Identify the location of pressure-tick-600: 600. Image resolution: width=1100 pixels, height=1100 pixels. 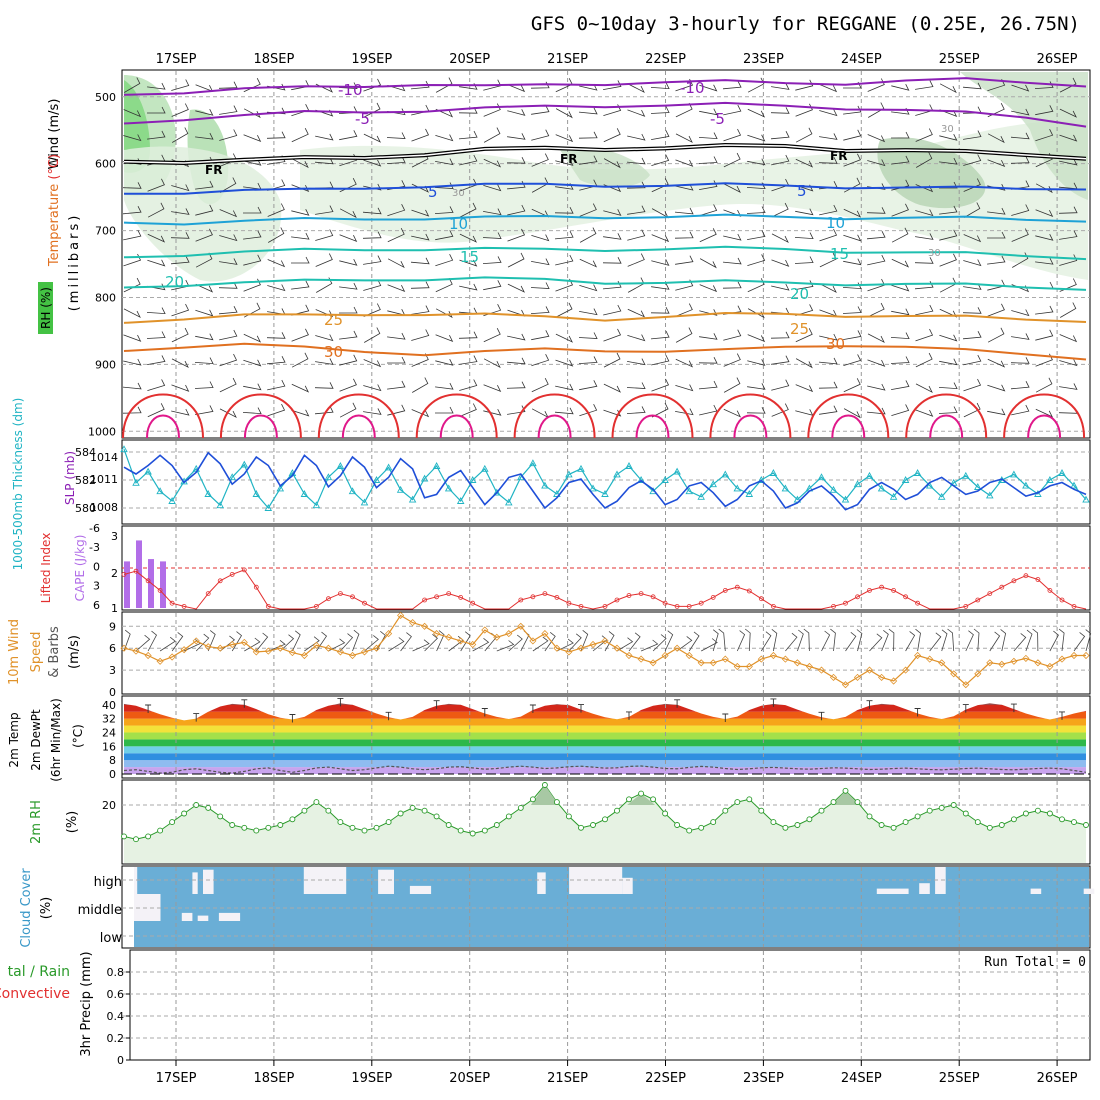
(105, 164).